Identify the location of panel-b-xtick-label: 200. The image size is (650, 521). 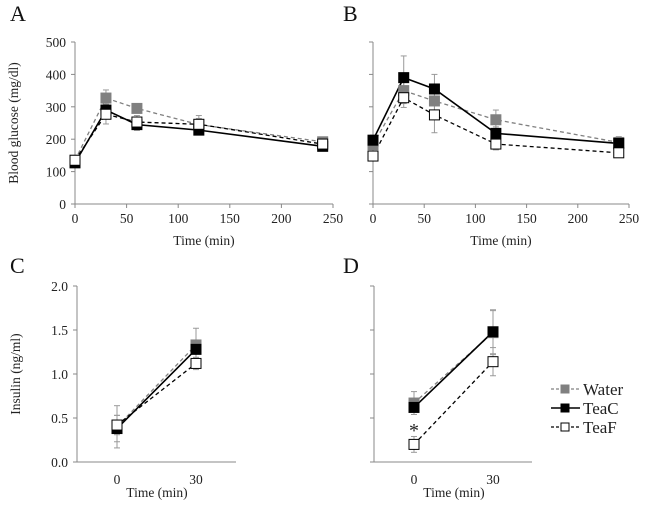
(578, 218).